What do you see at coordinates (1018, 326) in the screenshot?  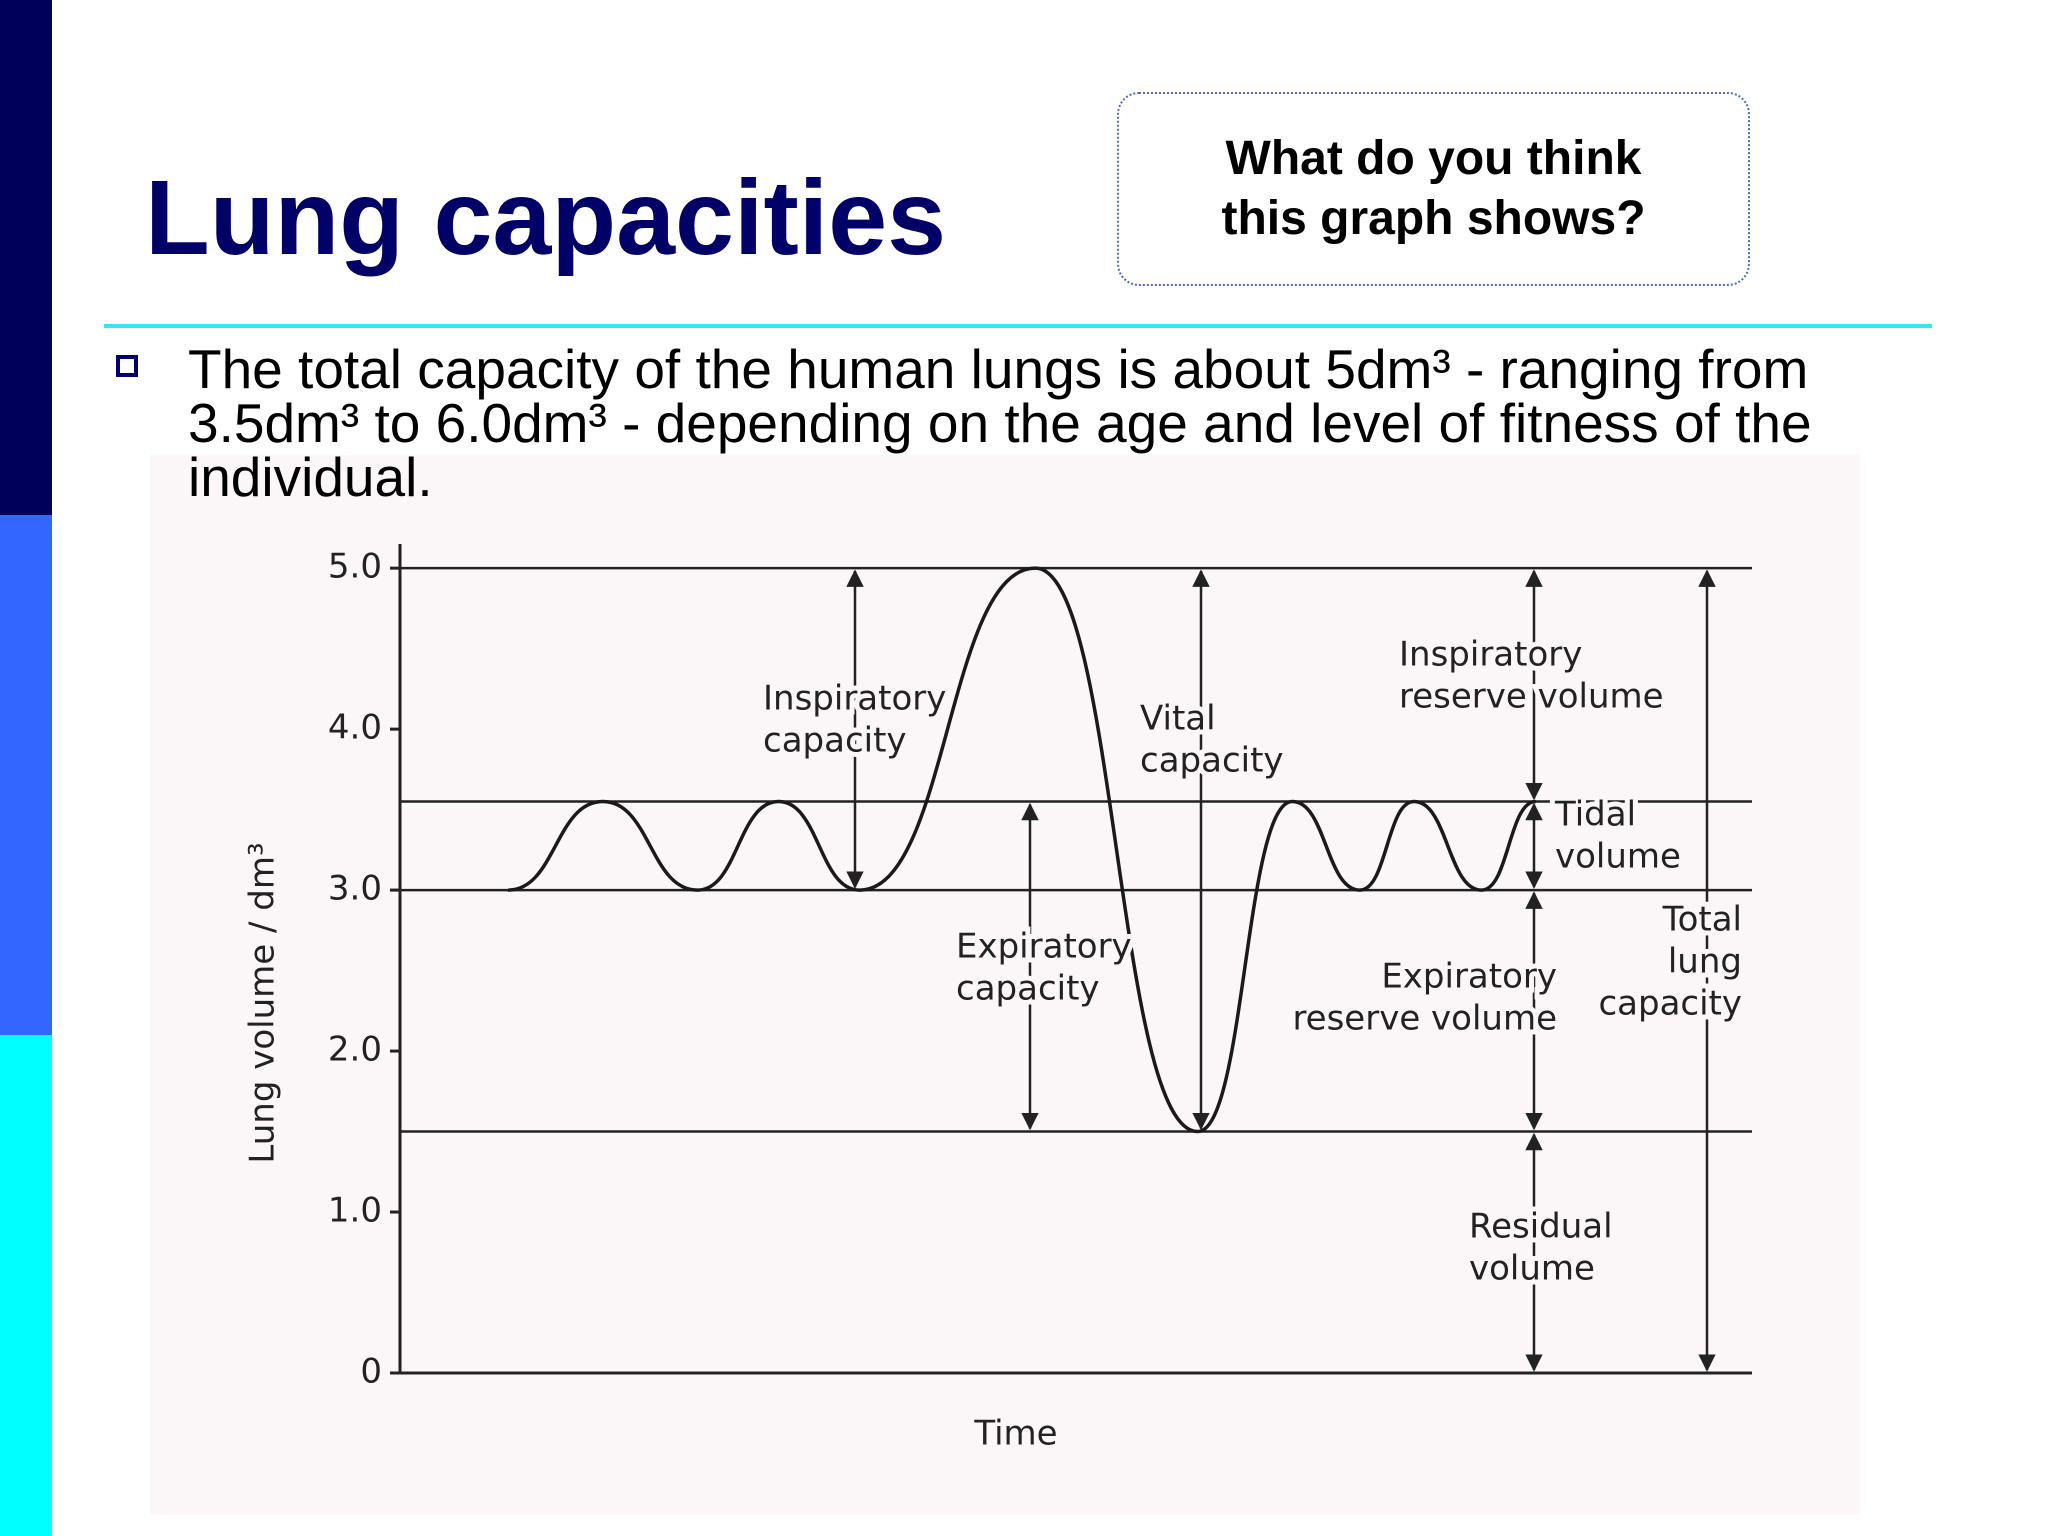 I see `divider` at bounding box center [1018, 326].